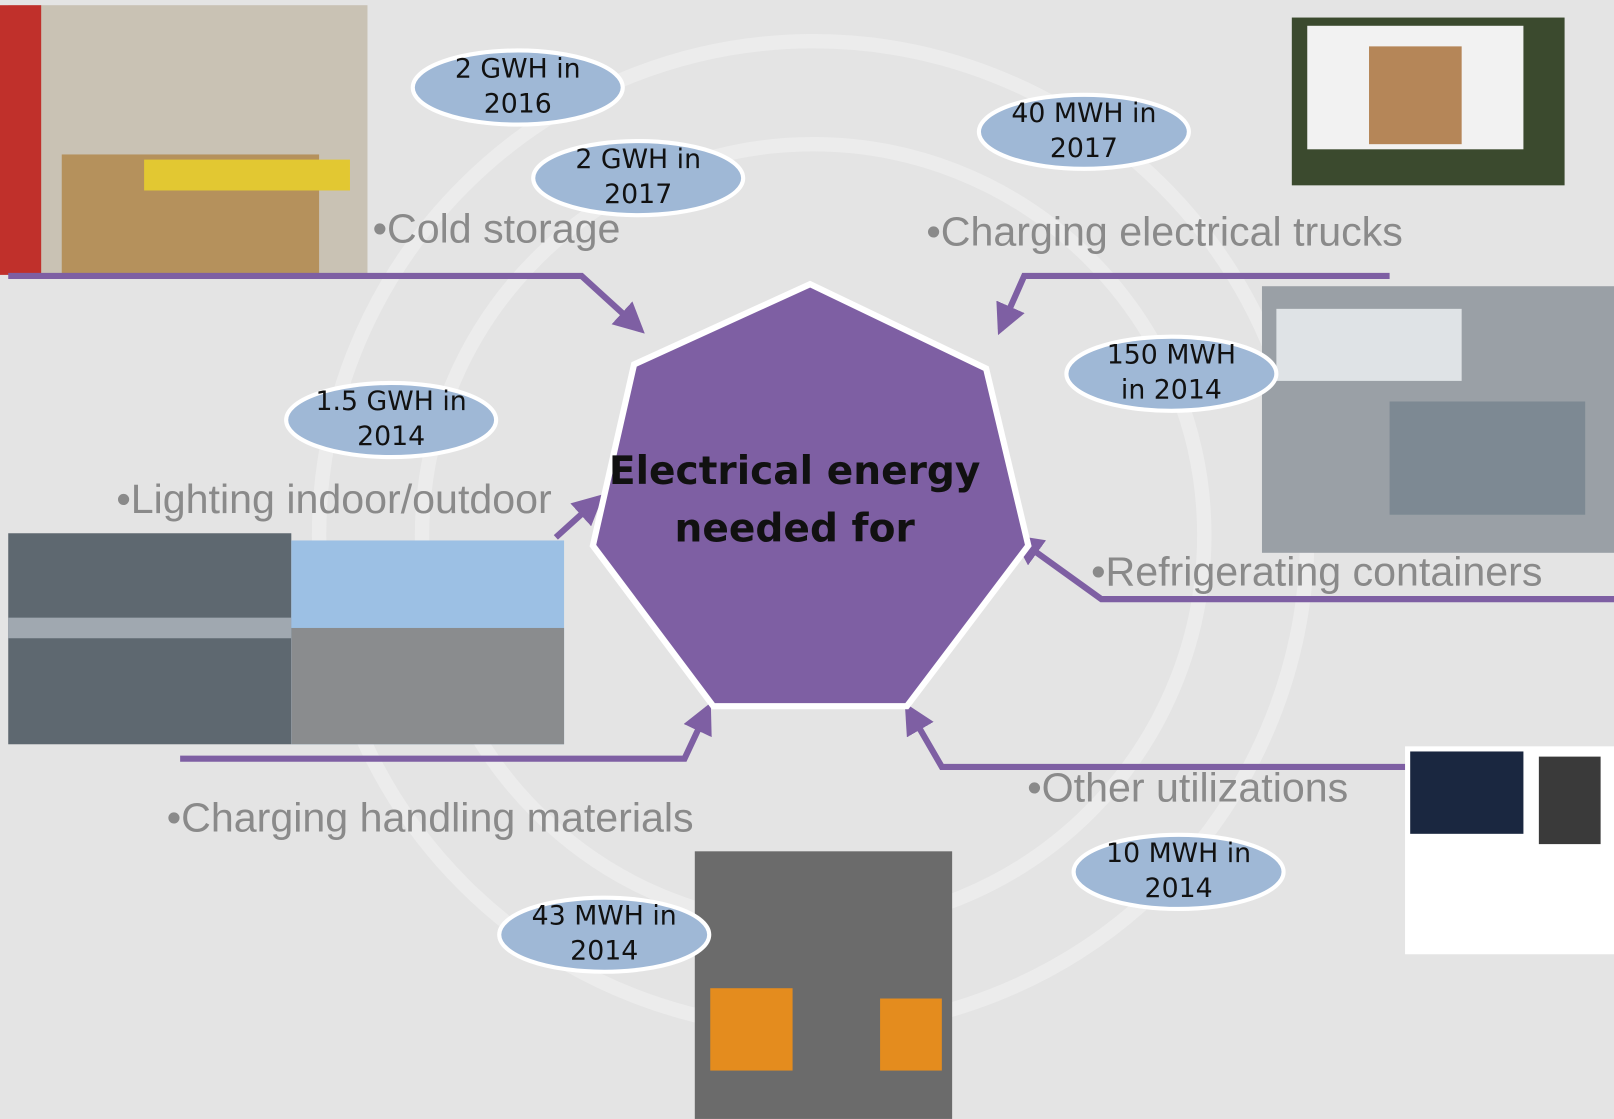 The height and width of the screenshot is (1119, 1614). What do you see at coordinates (1164, 232) in the screenshot?
I see `item-label: •Charging electrical trucks` at bounding box center [1164, 232].